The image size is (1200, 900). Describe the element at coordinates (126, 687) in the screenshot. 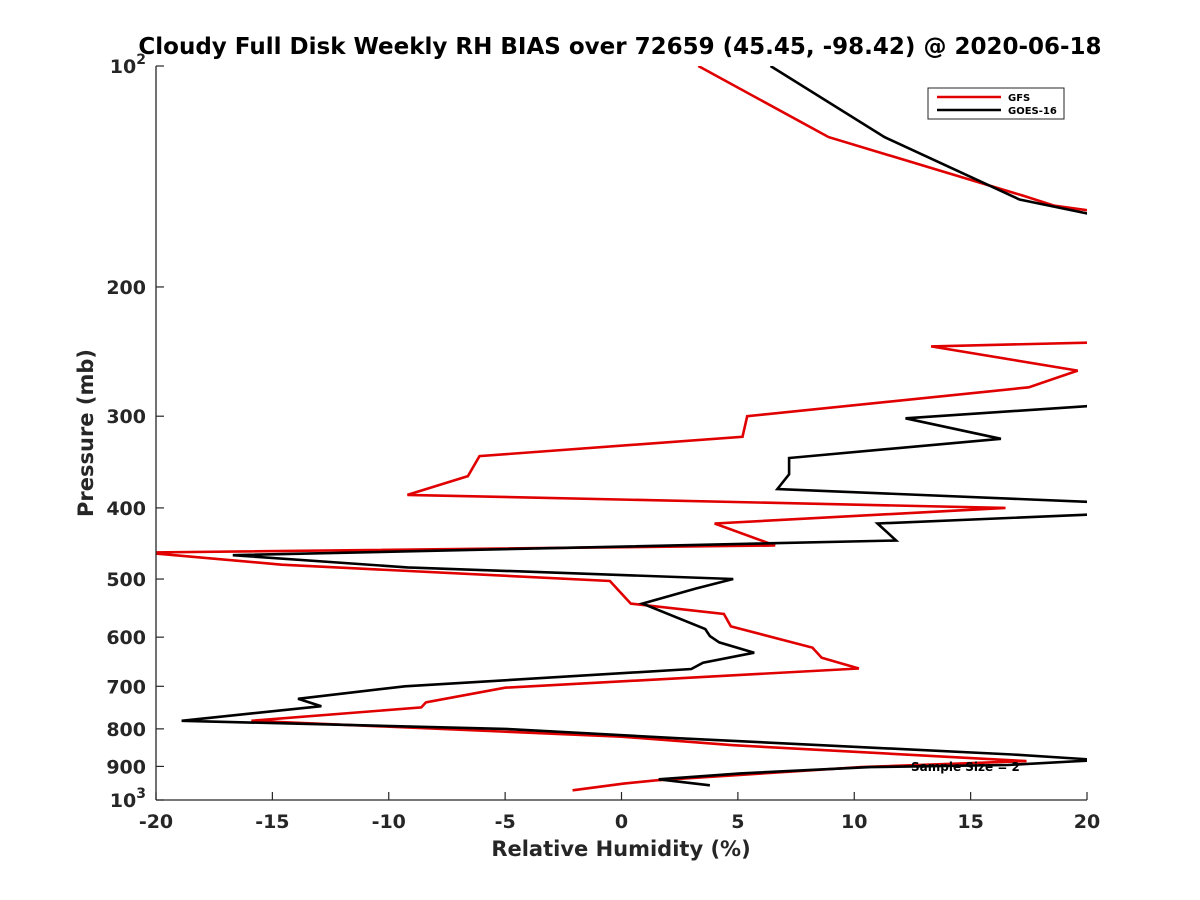

I see `y-tick-label: 700` at that location.